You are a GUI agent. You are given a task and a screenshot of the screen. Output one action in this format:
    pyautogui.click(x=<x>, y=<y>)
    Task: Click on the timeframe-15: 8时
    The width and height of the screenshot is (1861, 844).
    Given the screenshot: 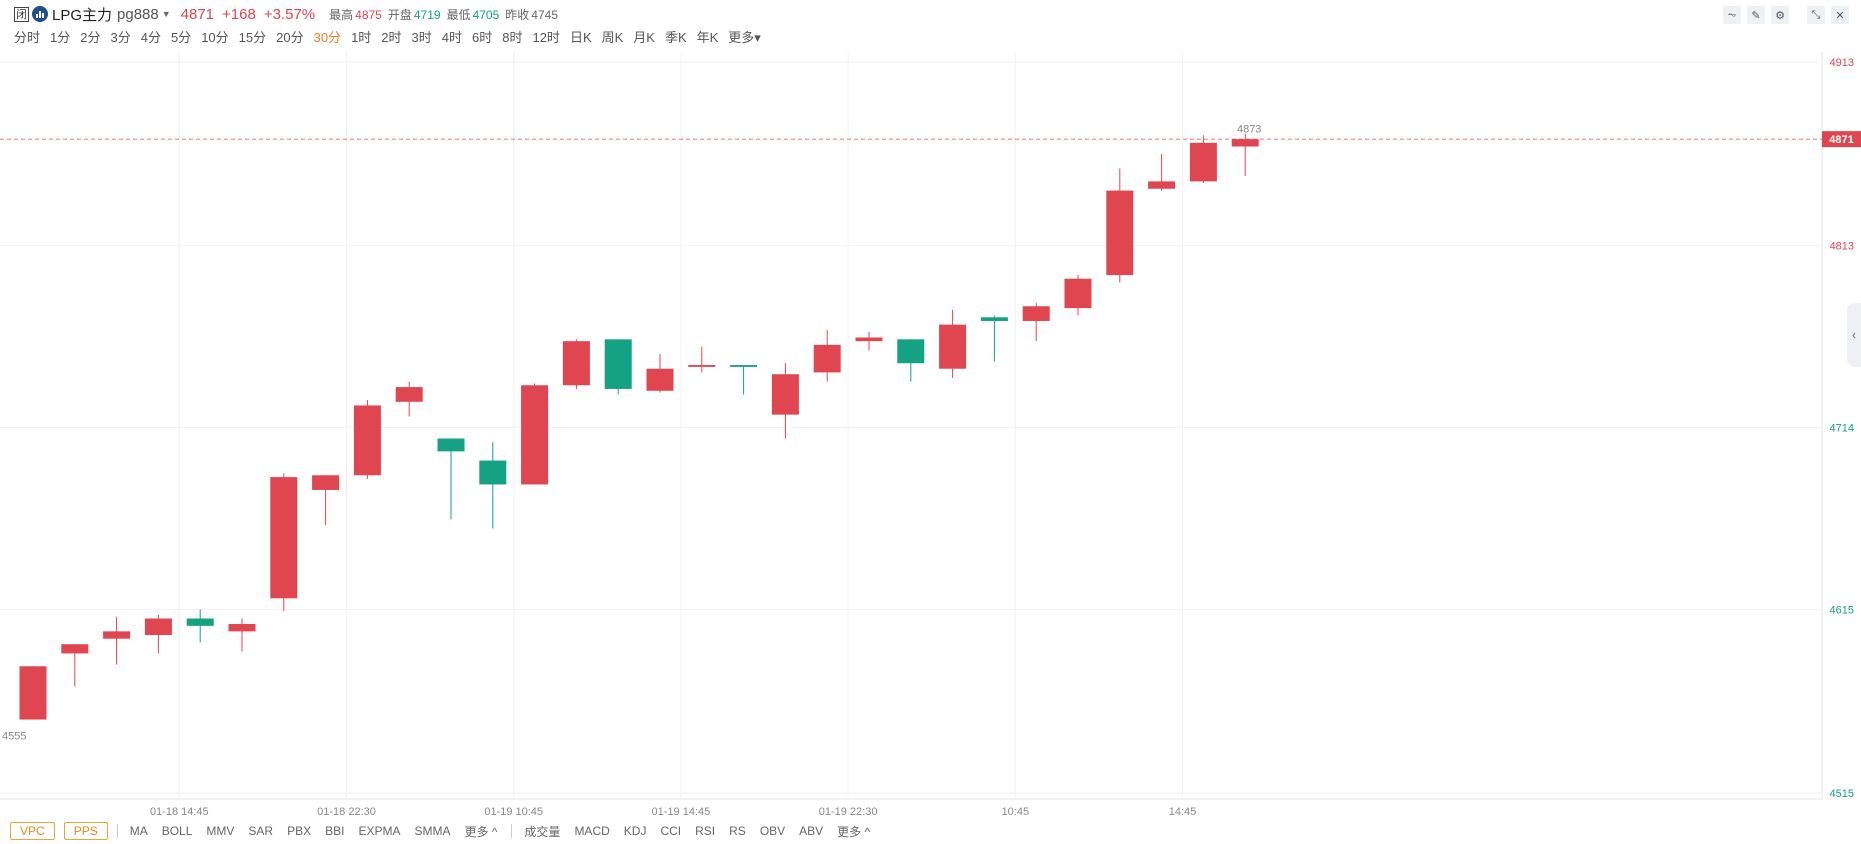 What is the action you would take?
    pyautogui.click(x=512, y=37)
    